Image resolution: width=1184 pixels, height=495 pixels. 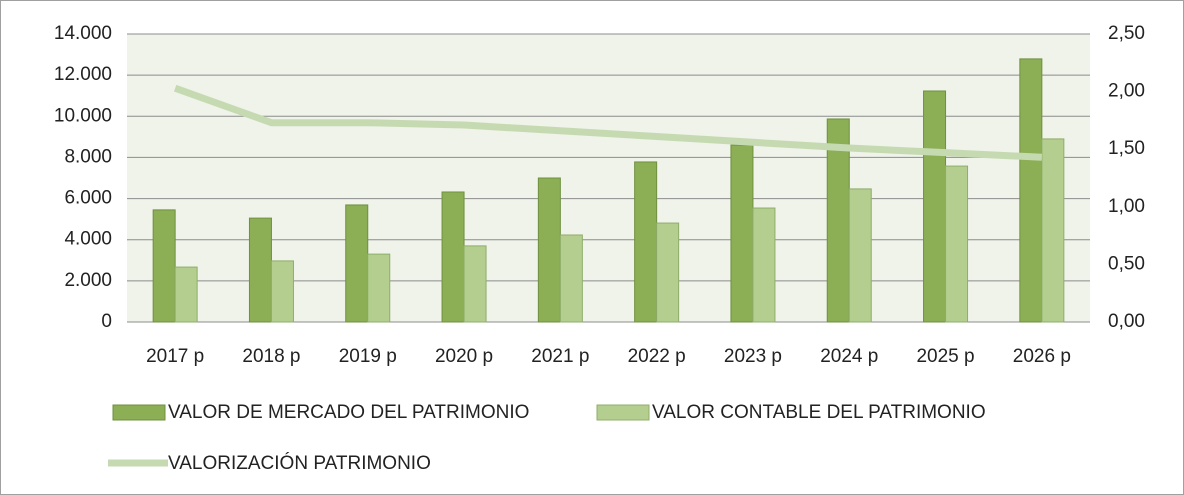 What do you see at coordinates (945, 356) in the screenshot?
I see `x-tick-label: 2025 p` at bounding box center [945, 356].